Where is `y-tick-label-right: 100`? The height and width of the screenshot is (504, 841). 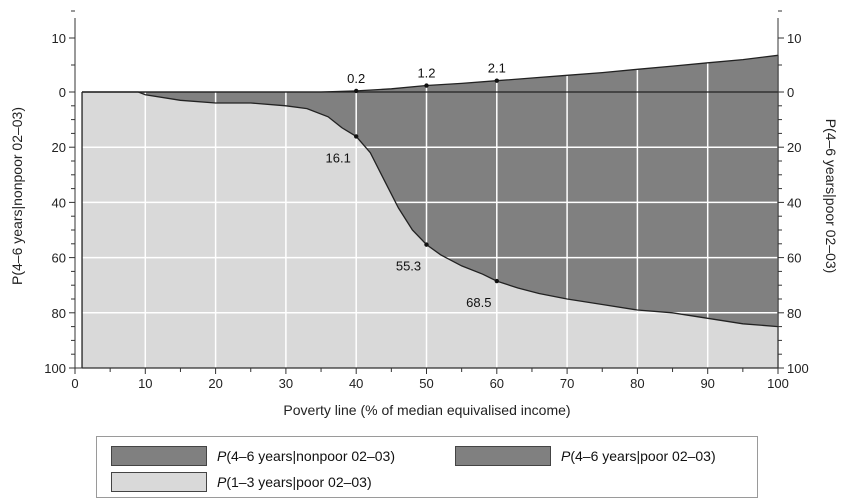 y-tick-label-right: 100 is located at coordinates (798, 368).